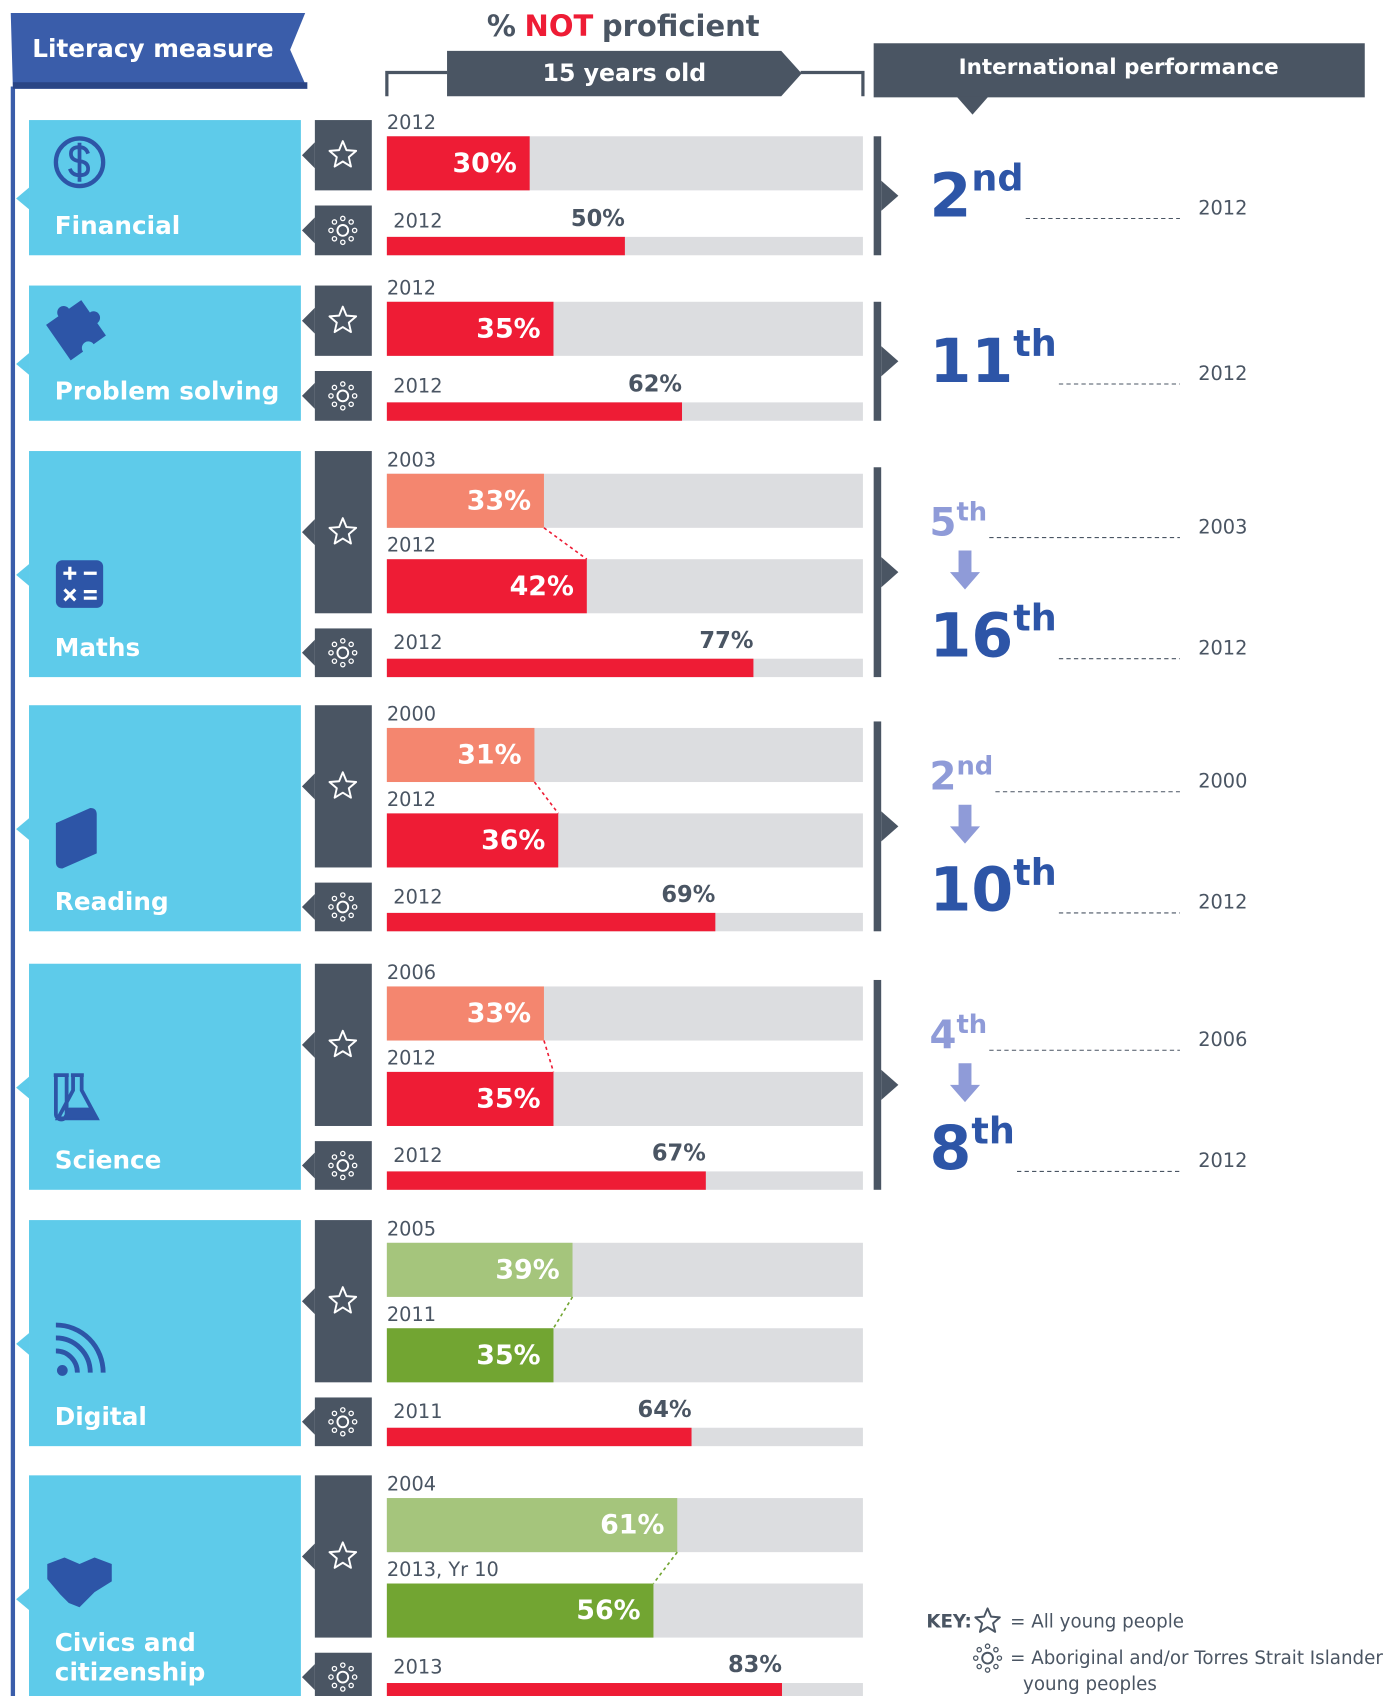  What do you see at coordinates (160, 85) in the screenshot?
I see `banner-shadow` at bounding box center [160, 85].